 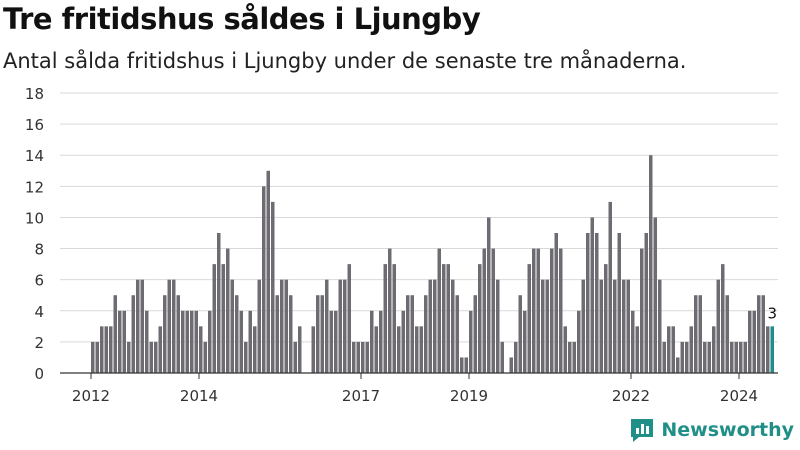 I want to click on y-tick-label: 14, so click(x=34, y=156).